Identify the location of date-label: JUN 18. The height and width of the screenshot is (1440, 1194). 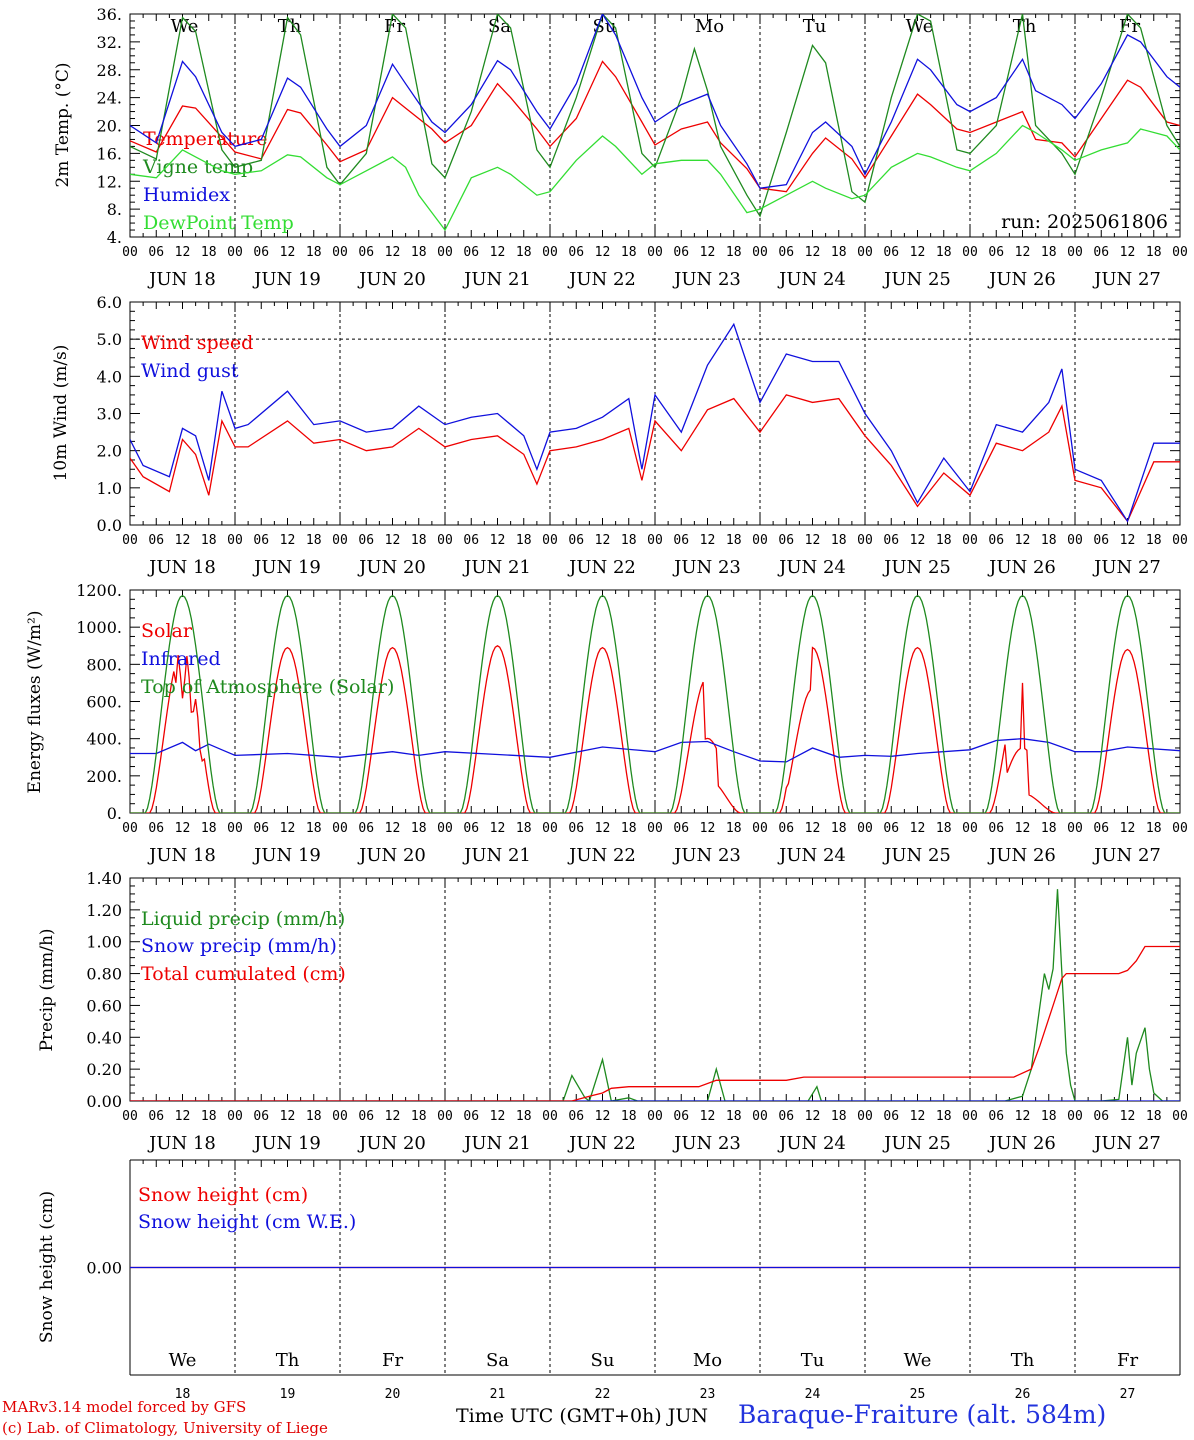
(181, 855).